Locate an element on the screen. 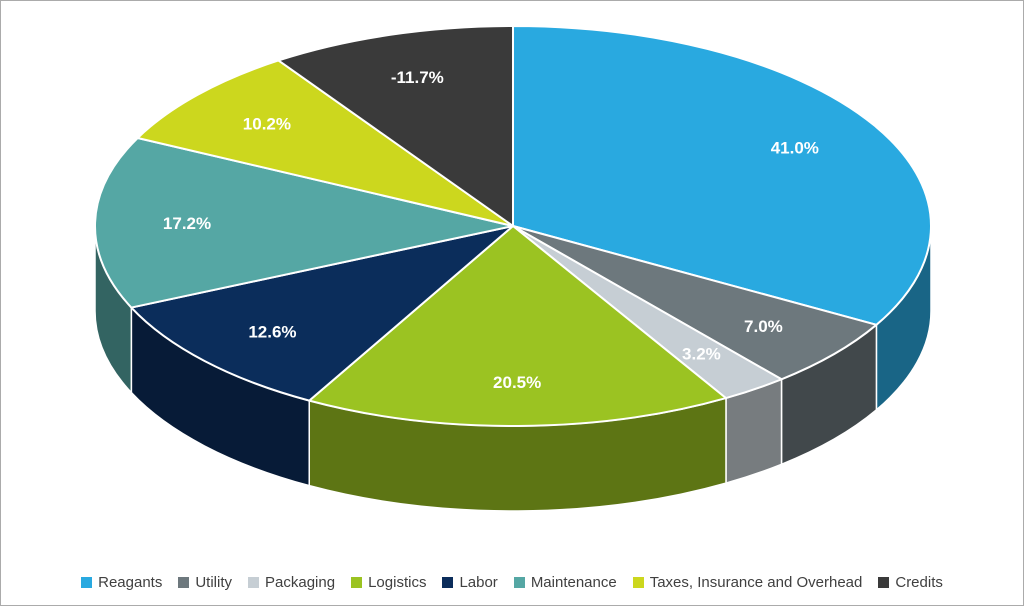 This screenshot has height=606, width=1024. pie-slice-taxes-insurance-and-overhead is located at coordinates (325, 143).